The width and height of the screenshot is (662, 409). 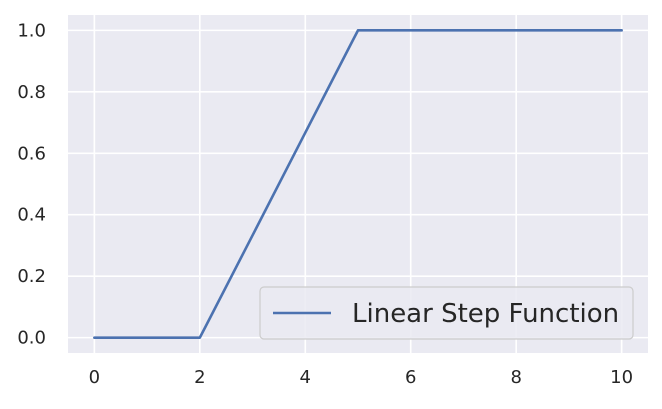 I want to click on x-tick-label: 6, so click(x=410, y=377).